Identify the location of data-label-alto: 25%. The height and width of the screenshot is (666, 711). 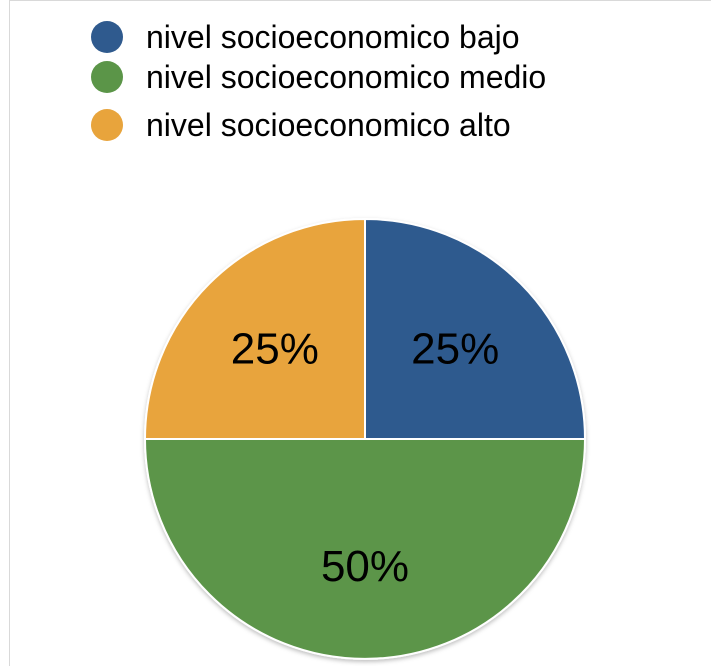
(275, 348).